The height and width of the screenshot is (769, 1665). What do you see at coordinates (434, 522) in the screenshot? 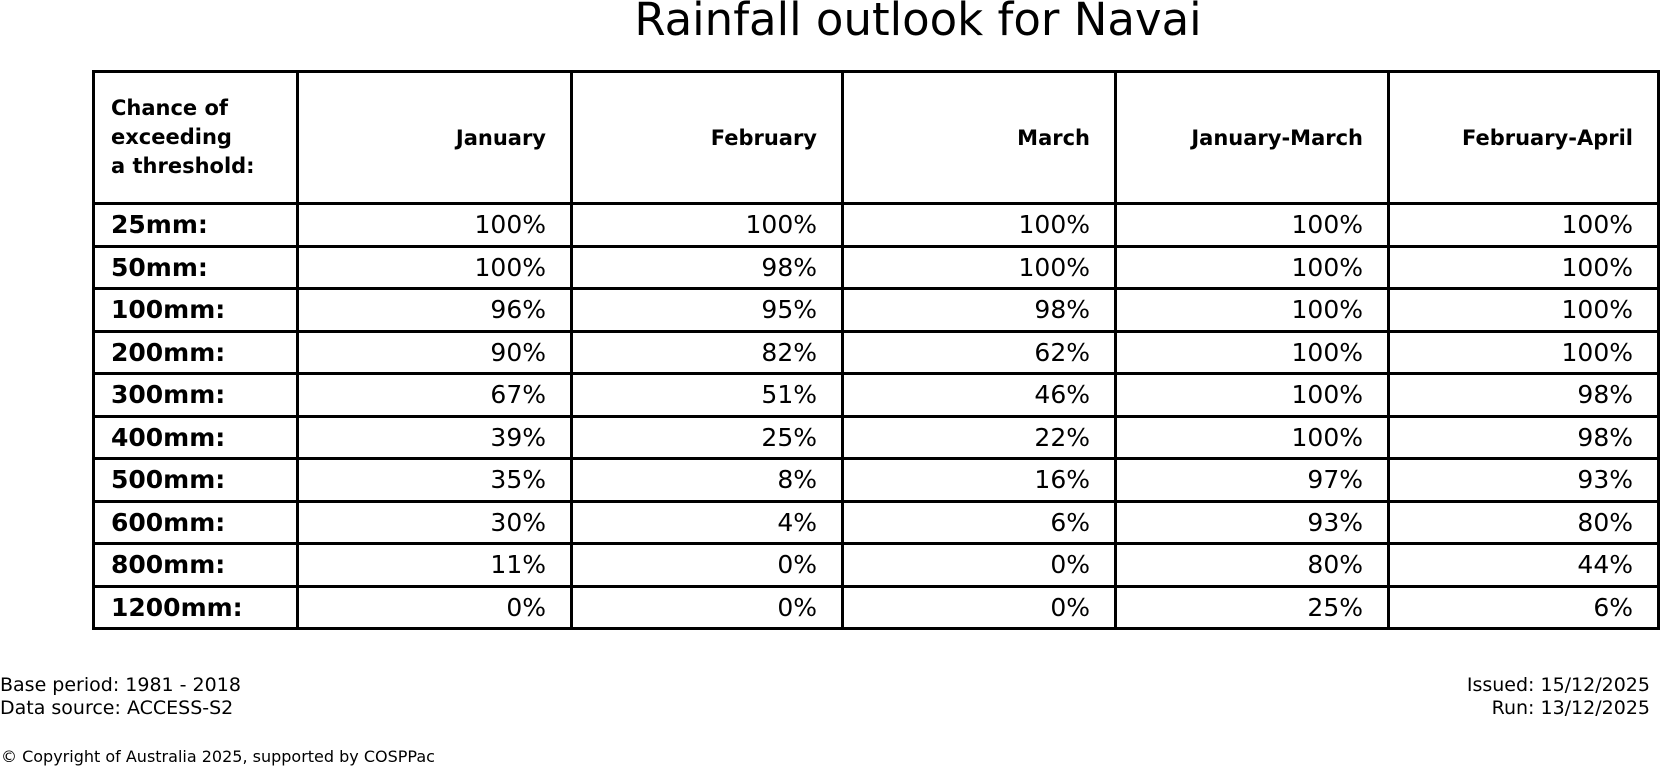
I see `probability-cell: 30%` at bounding box center [434, 522].